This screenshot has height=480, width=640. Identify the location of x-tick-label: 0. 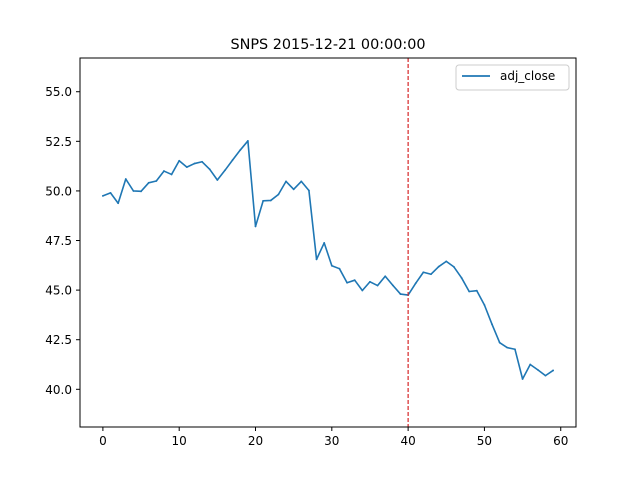
(103, 441).